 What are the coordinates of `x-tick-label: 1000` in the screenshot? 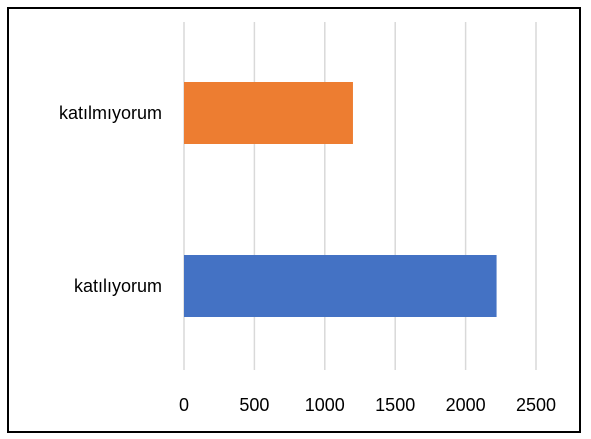 It's located at (325, 405).